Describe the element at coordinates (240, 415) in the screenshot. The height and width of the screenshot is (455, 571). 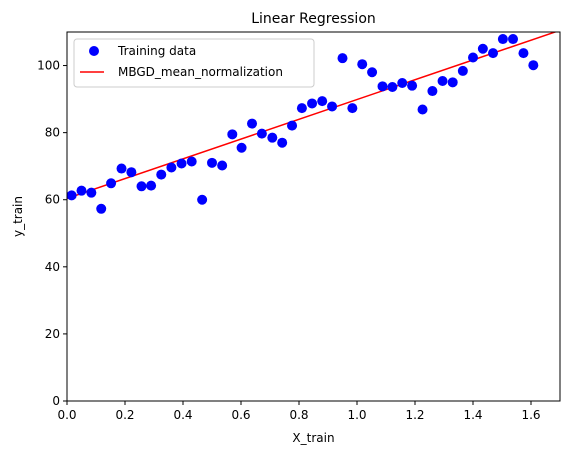
I see `x-tick-label: 0.6` at that location.